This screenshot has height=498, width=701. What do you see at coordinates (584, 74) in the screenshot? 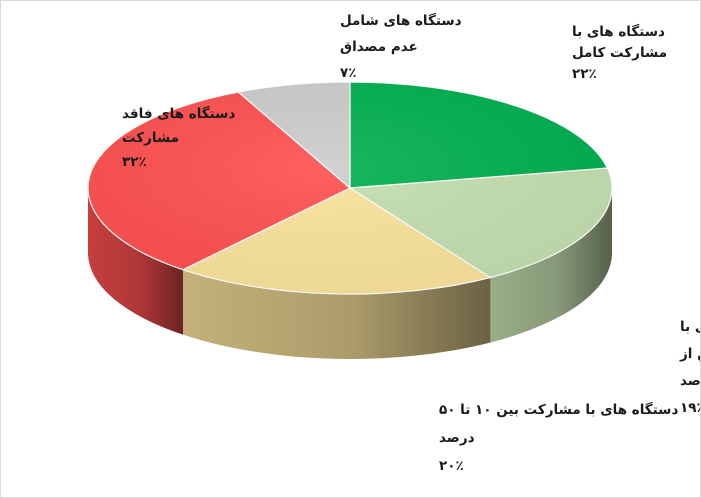
I see `slice-percent: ۲۲٪` at bounding box center [584, 74].